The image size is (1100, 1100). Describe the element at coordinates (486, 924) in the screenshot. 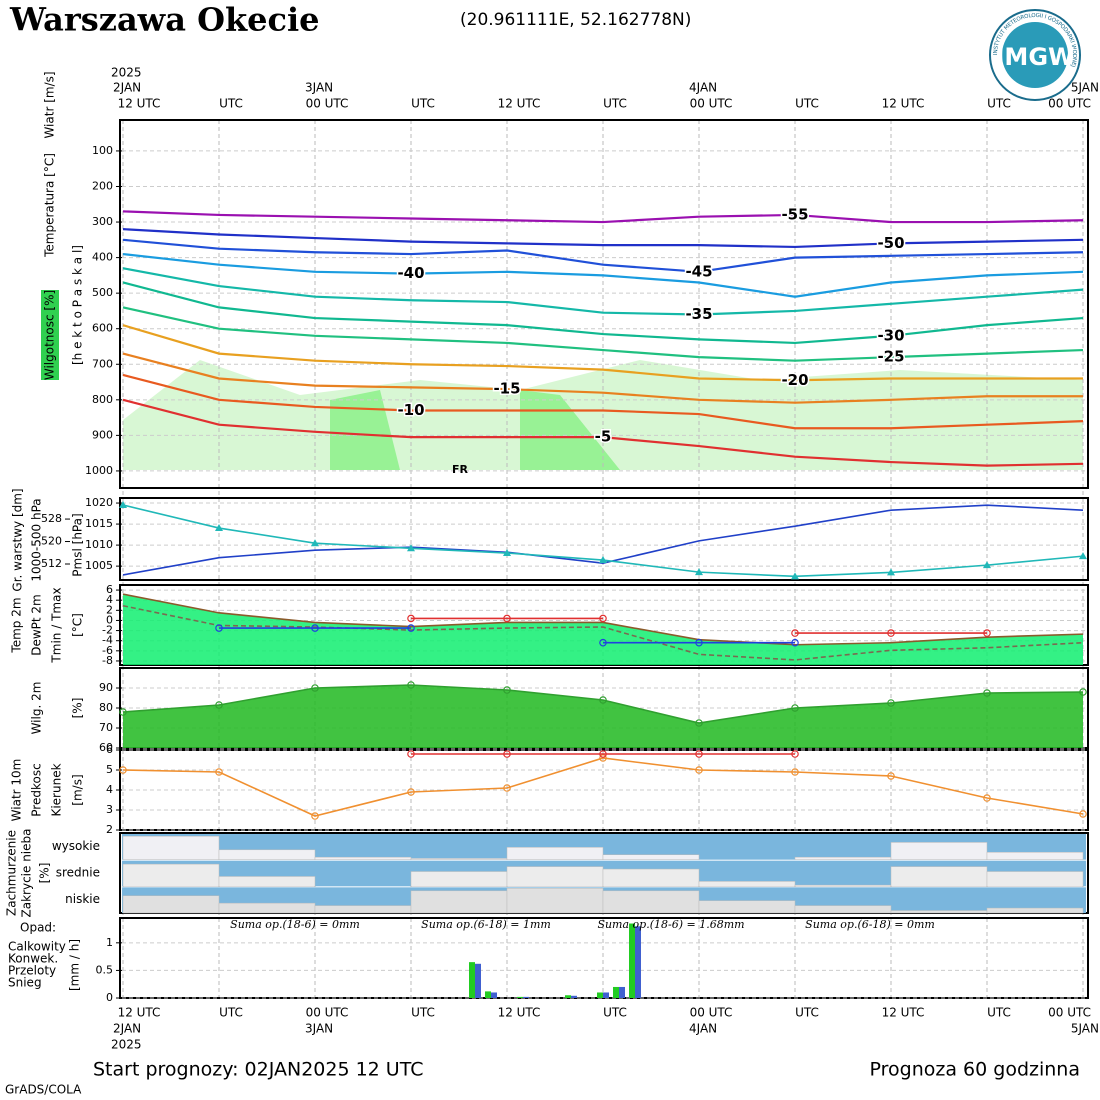

I see `precip-sum: Suma op.(6-18) = 1mm` at that location.